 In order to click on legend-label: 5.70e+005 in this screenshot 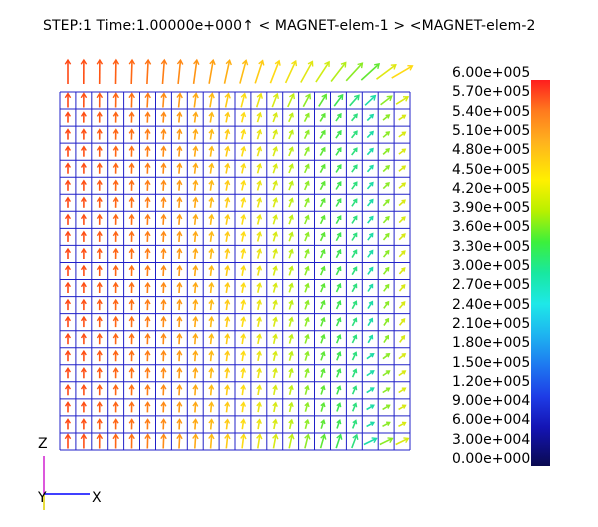, I will do `click(491, 92)`.